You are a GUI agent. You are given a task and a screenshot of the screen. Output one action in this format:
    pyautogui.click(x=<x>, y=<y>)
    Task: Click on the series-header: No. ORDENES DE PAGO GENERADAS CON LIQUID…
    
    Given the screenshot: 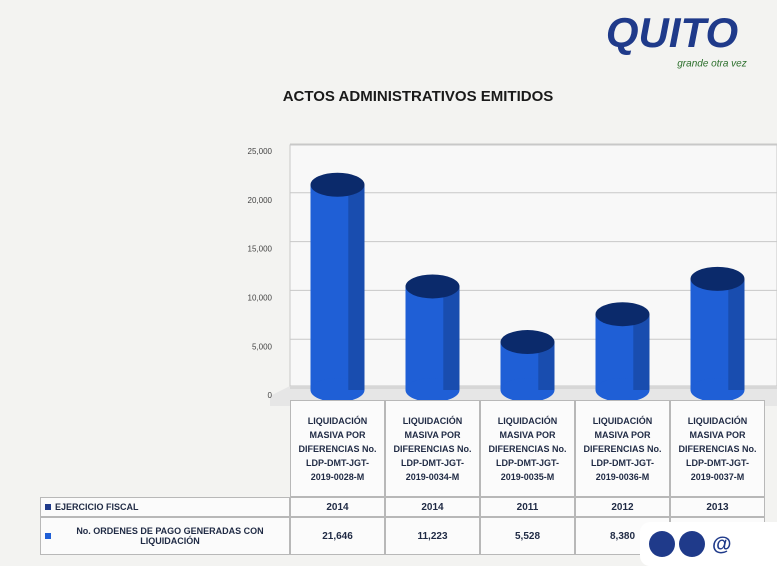 What is the action you would take?
    pyautogui.click(x=165, y=536)
    